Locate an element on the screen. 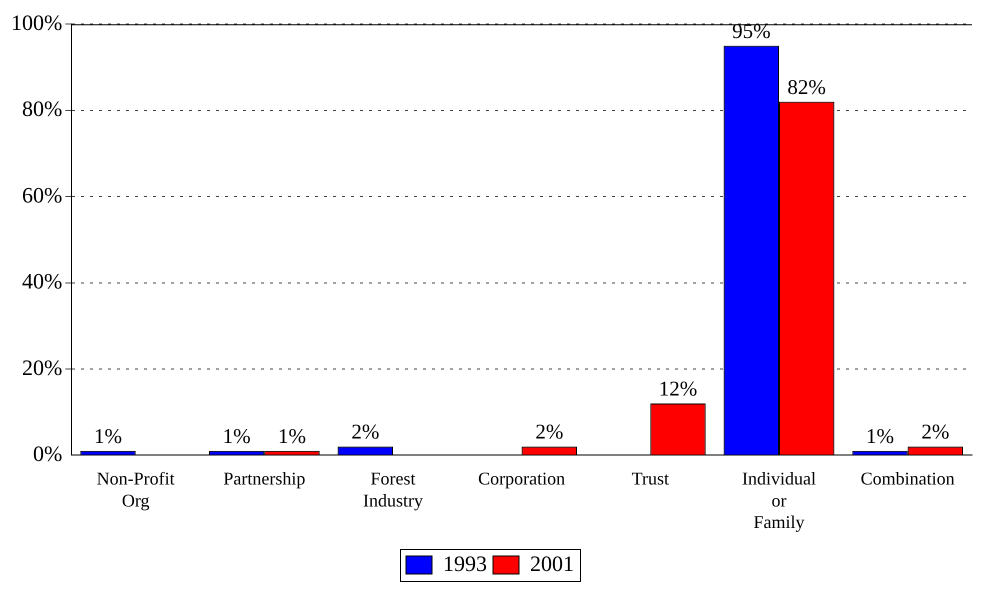 The height and width of the screenshot is (594, 984). x-tick-label: Forest Industry is located at coordinates (392, 489).